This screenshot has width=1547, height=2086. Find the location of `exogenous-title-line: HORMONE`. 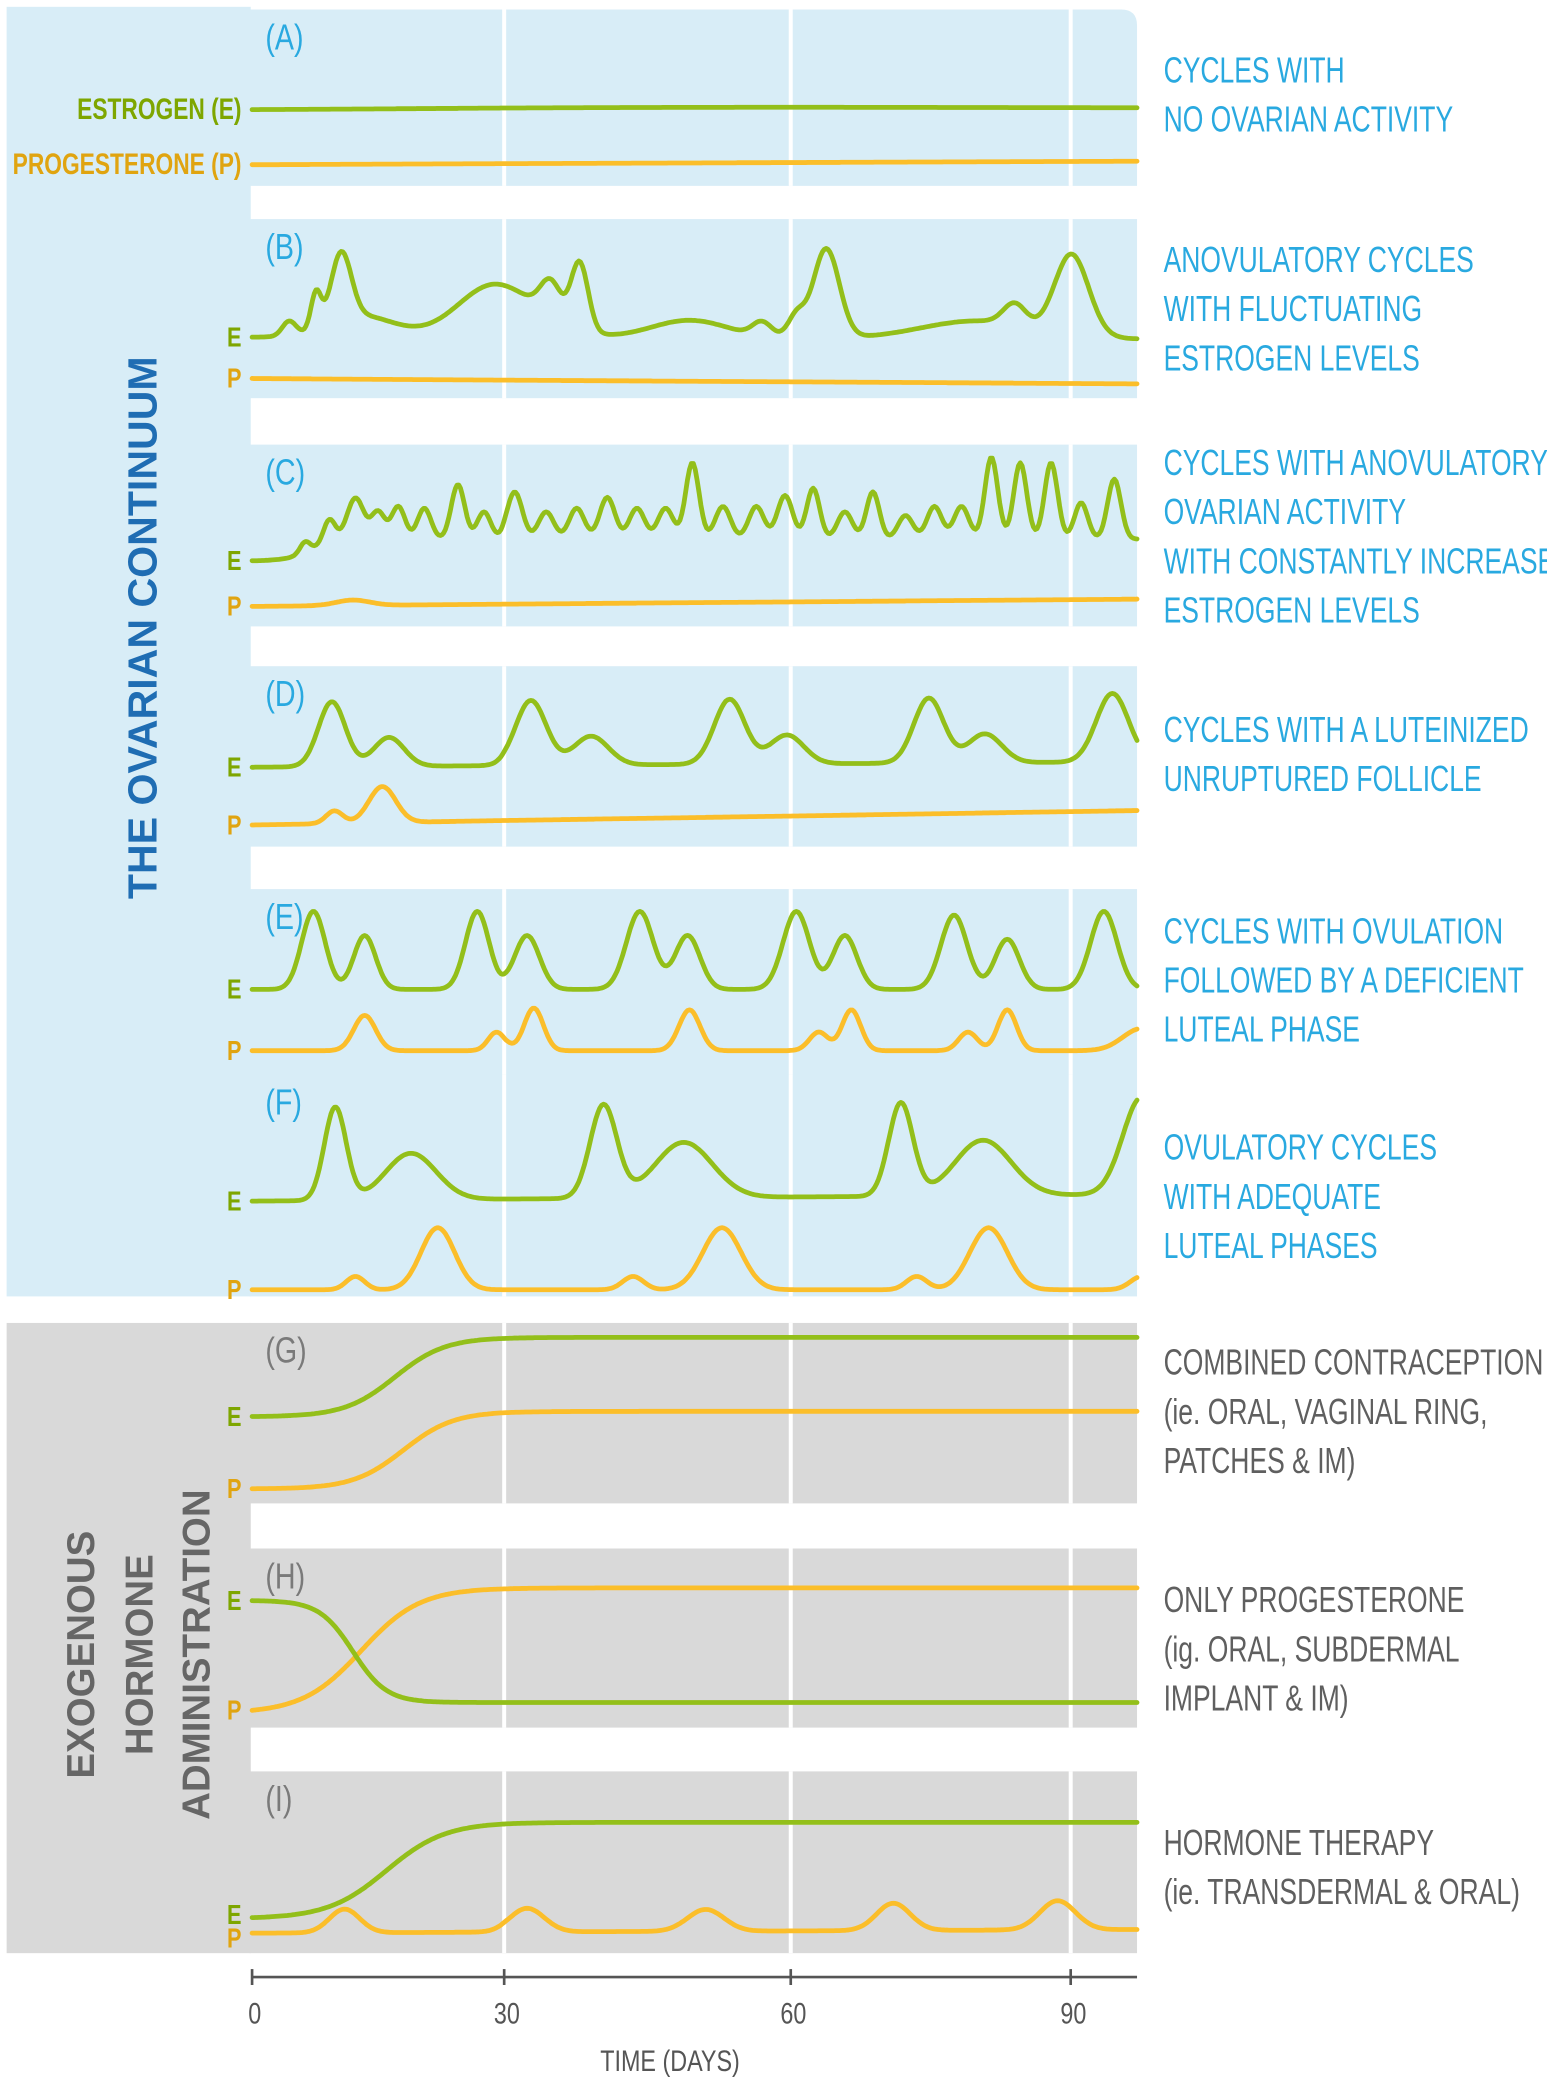

exogenous-title-line: HORMONE is located at coordinates (140, 1654).